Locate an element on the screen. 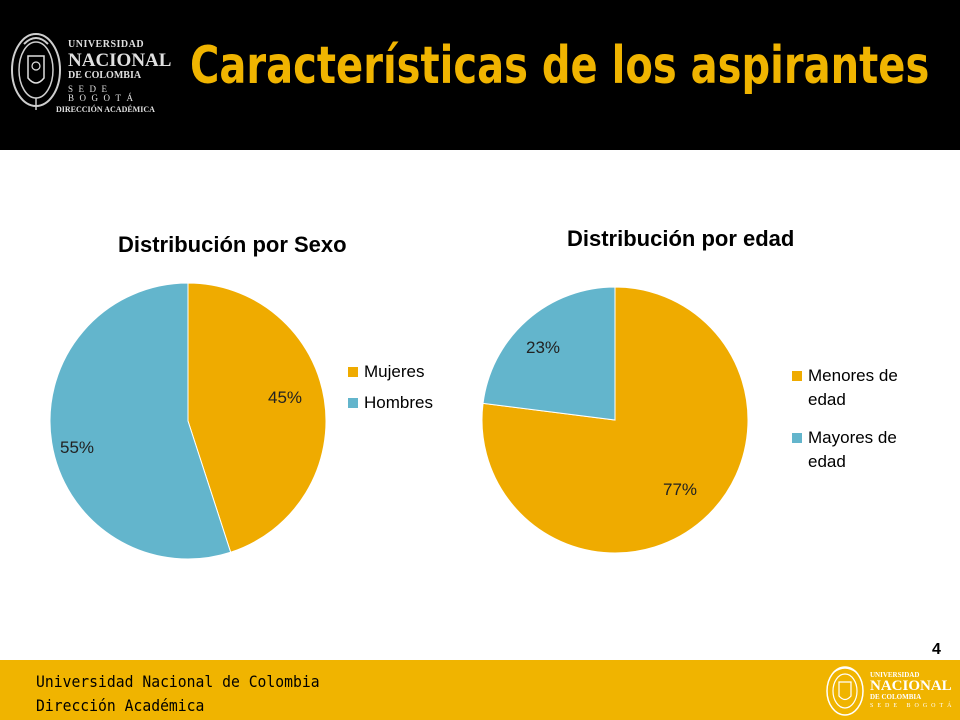 The height and width of the screenshot is (720, 960). legend: Menores de edad Mayores de edad is located at coordinates (862, 422).